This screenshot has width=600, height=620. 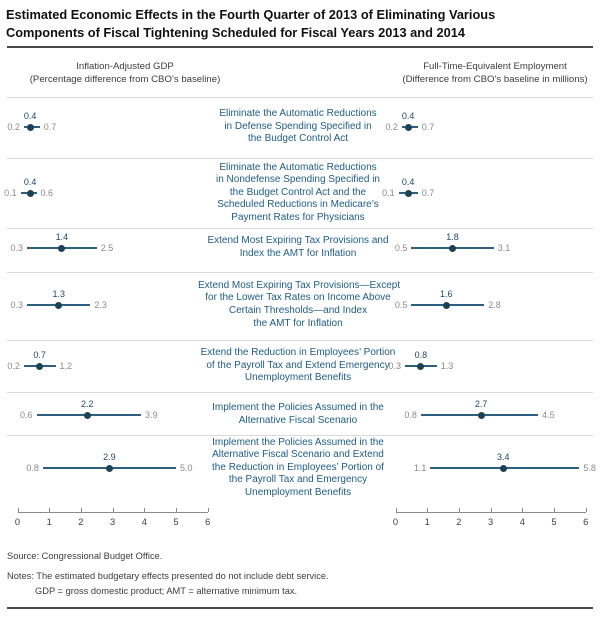 What do you see at coordinates (298, 205) in the screenshot?
I see `row-label-line: Scheduled Reductions in Medicare’s` at bounding box center [298, 205].